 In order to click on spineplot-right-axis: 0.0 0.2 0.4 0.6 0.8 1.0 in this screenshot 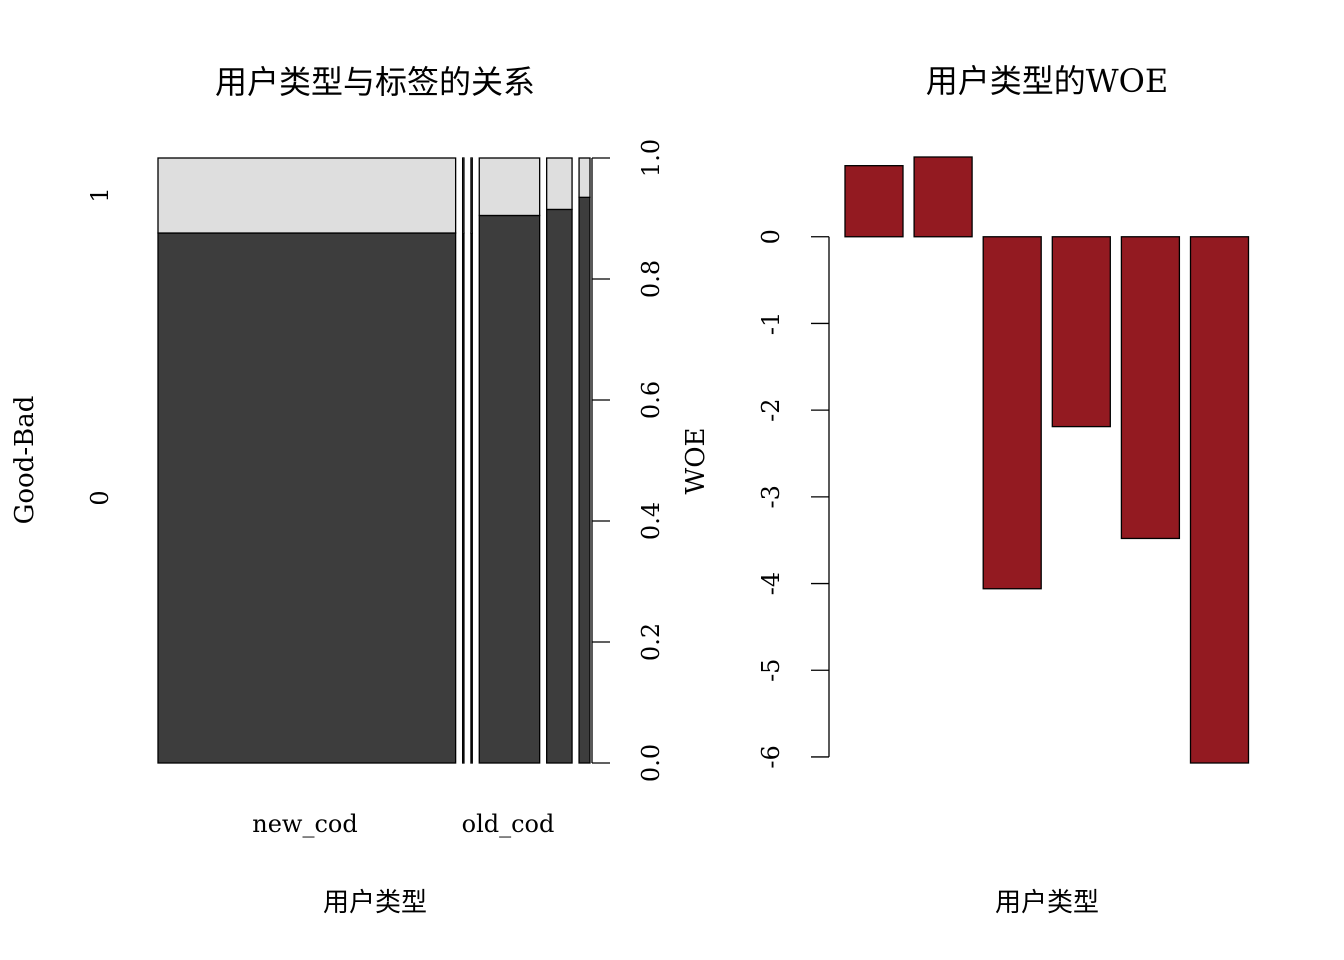, I will do `click(628, 460)`.